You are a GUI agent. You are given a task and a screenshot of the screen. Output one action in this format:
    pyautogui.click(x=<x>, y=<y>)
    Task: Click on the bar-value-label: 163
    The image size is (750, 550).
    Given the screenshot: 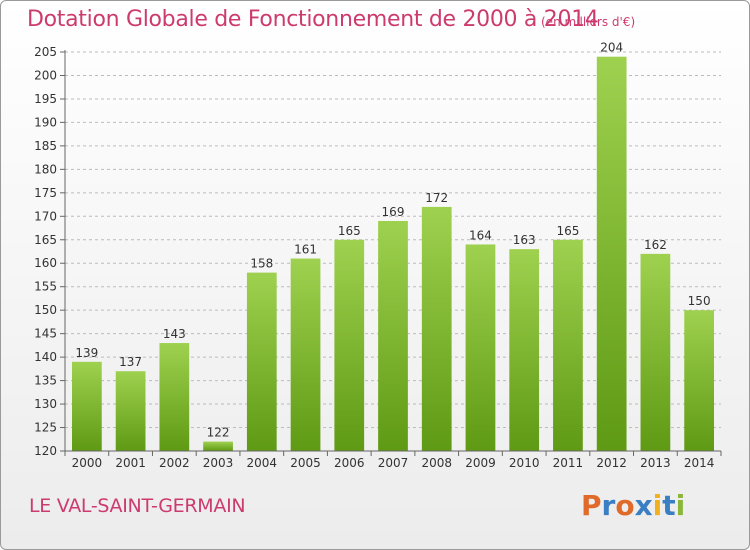 What is the action you would take?
    pyautogui.click(x=524, y=240)
    